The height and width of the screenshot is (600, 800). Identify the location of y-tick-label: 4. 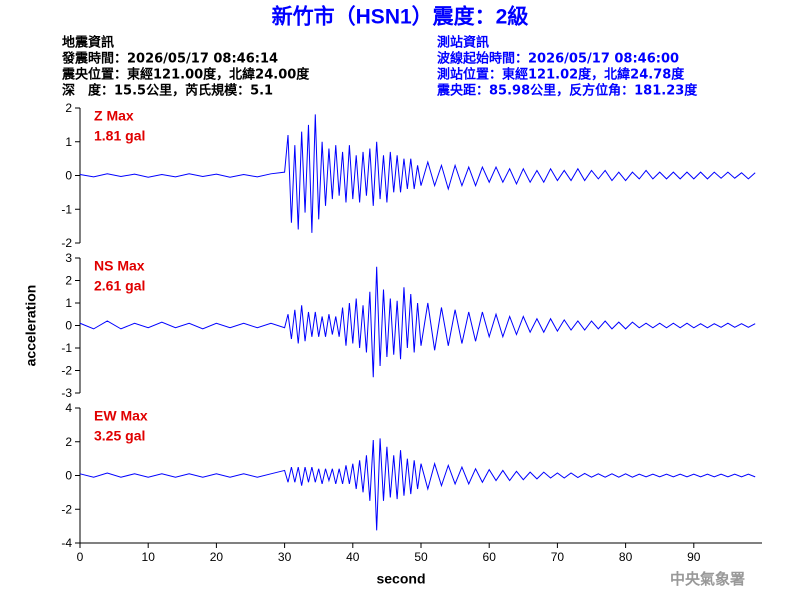
(68, 408).